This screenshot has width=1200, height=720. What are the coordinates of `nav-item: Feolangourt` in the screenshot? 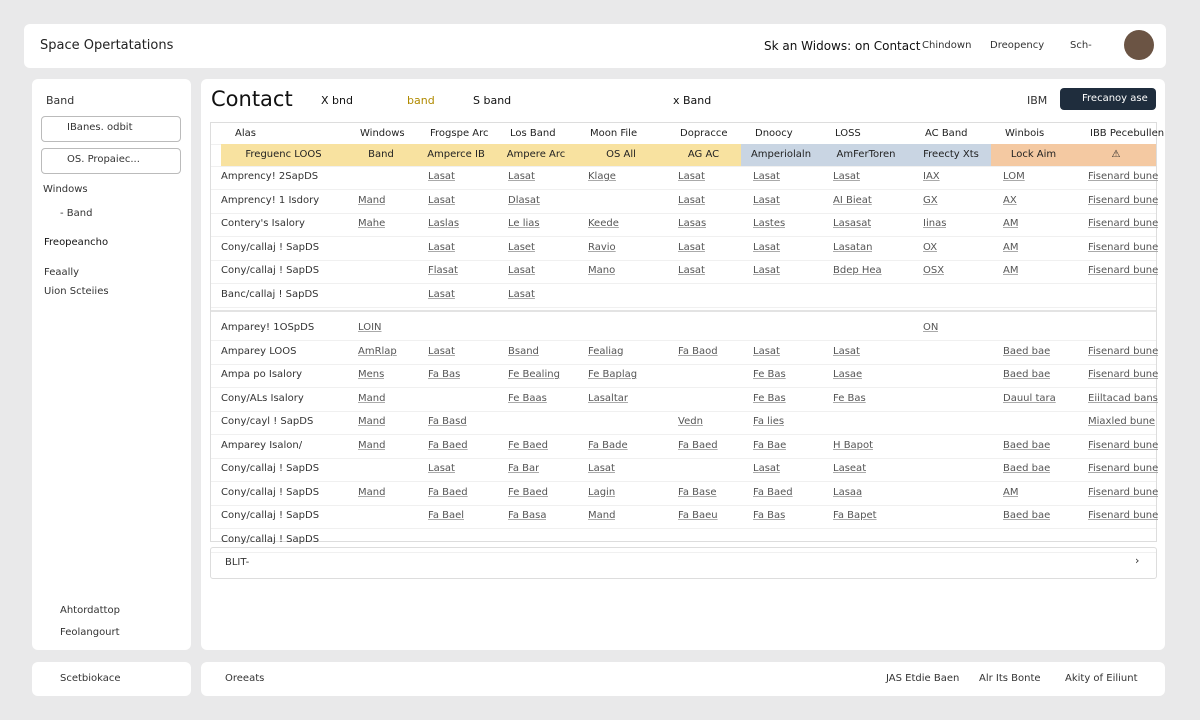 It's located at (90, 632).